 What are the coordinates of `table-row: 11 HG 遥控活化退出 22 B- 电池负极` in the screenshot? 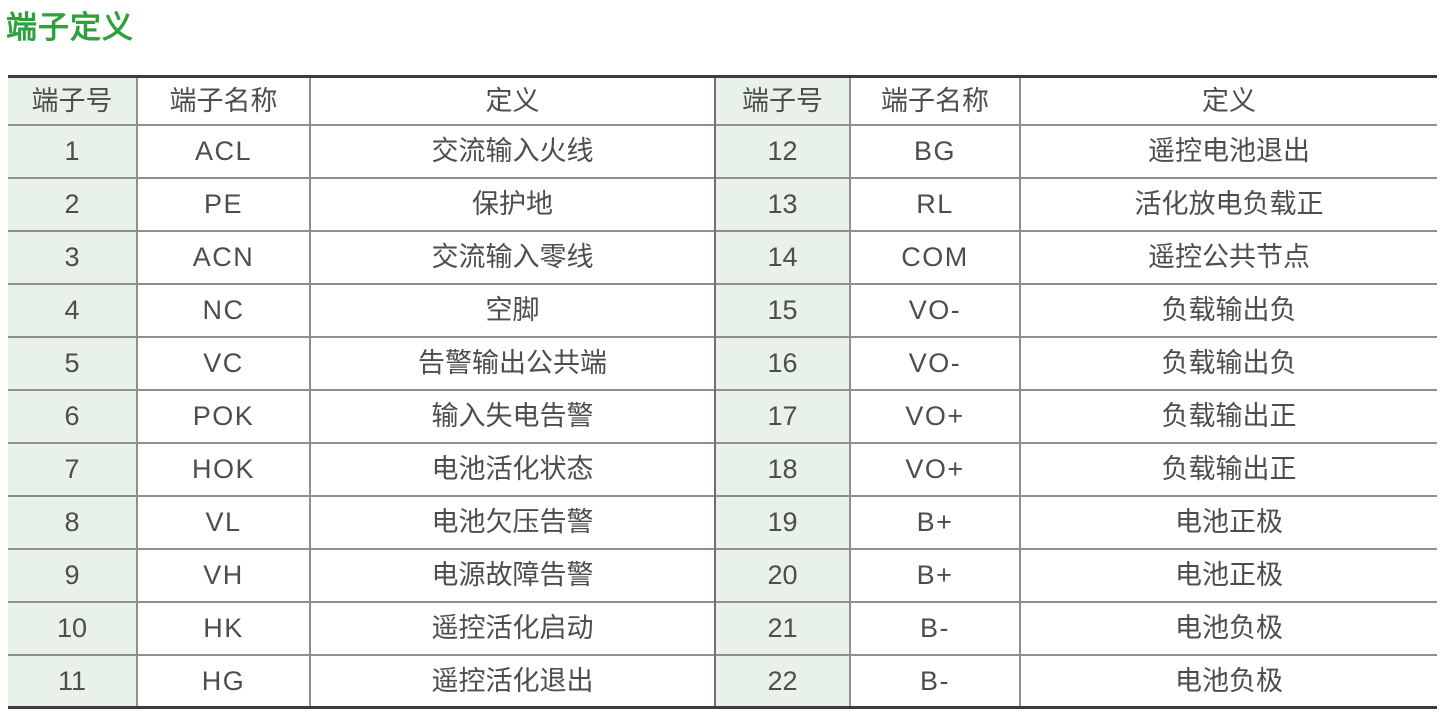 It's located at (722, 680).